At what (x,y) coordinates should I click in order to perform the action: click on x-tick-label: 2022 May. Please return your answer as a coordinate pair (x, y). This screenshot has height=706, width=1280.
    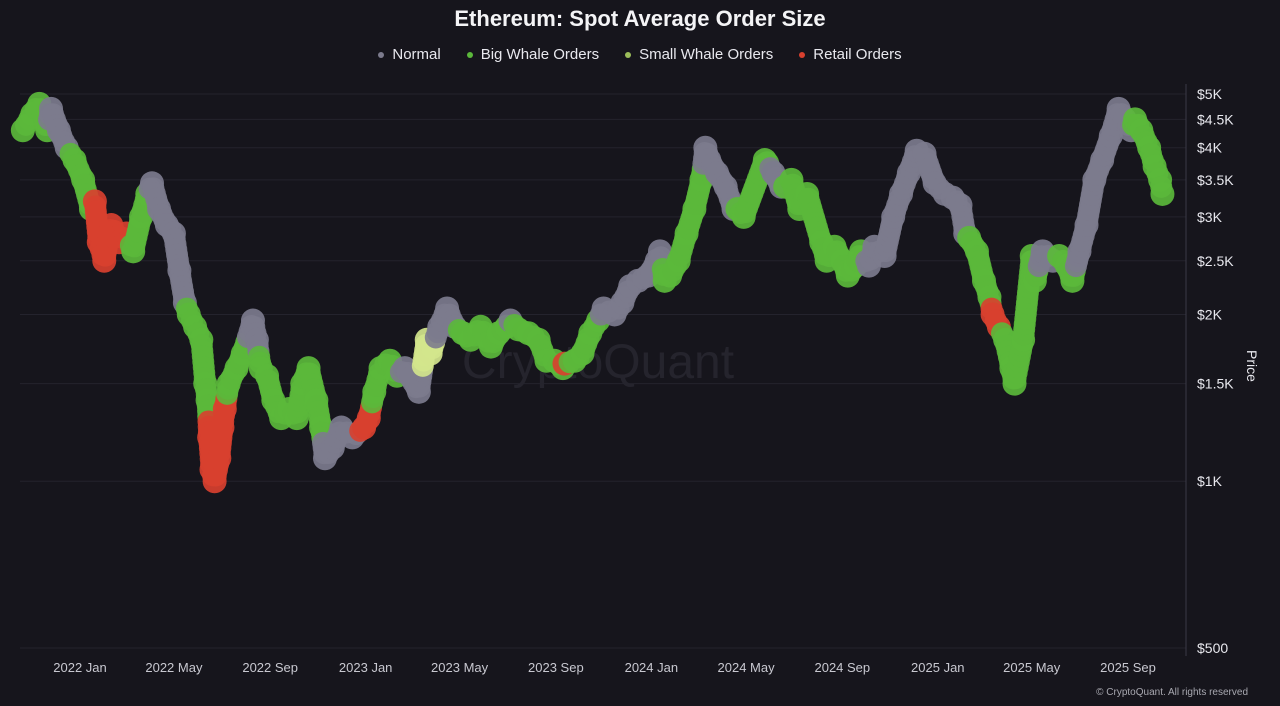
    Looking at the image, I should click on (174, 667).